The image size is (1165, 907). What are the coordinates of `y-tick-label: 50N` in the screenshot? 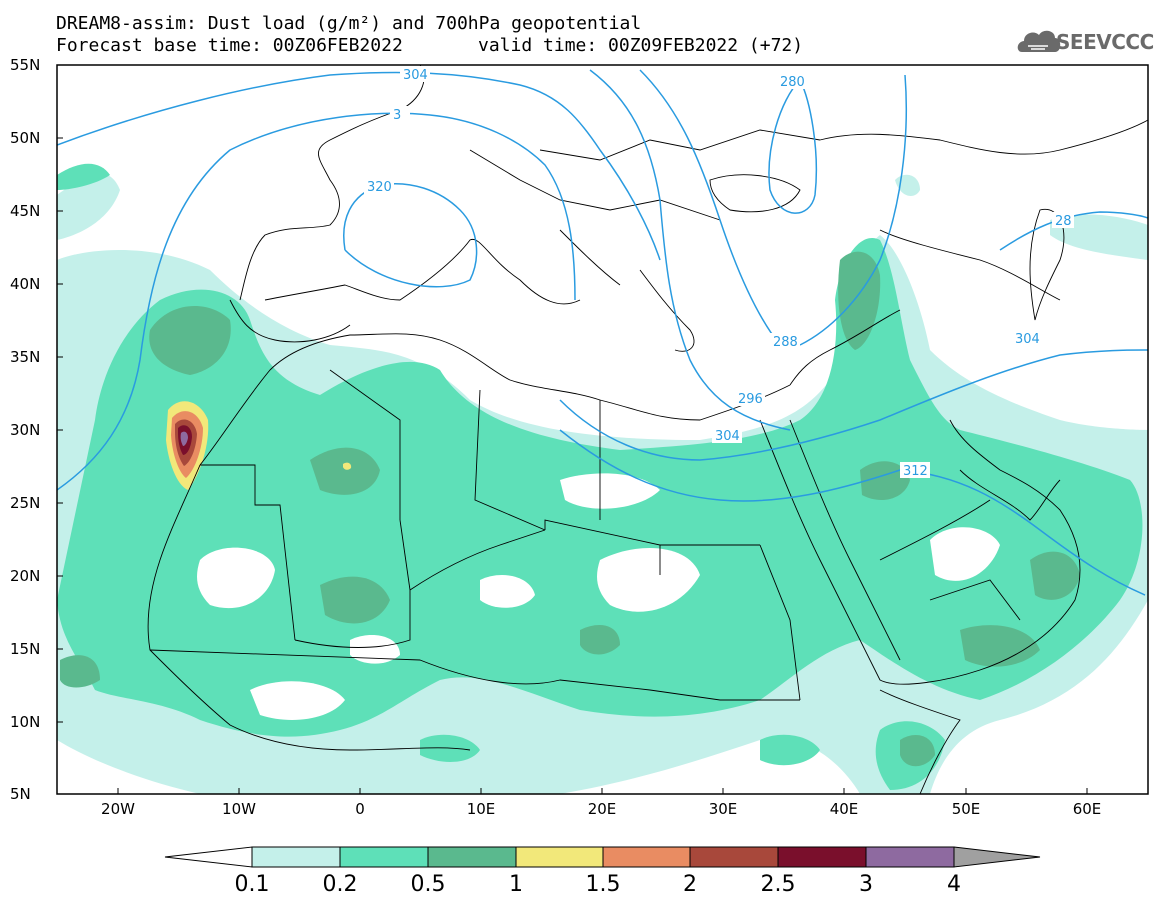 It's located at (25, 138).